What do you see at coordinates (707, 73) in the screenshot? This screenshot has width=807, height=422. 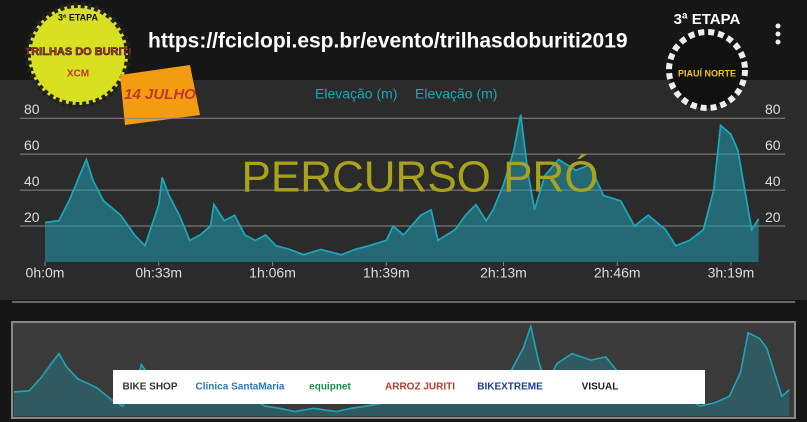 I see `logo-right-name: PIAUÍ NORTE` at bounding box center [707, 73].